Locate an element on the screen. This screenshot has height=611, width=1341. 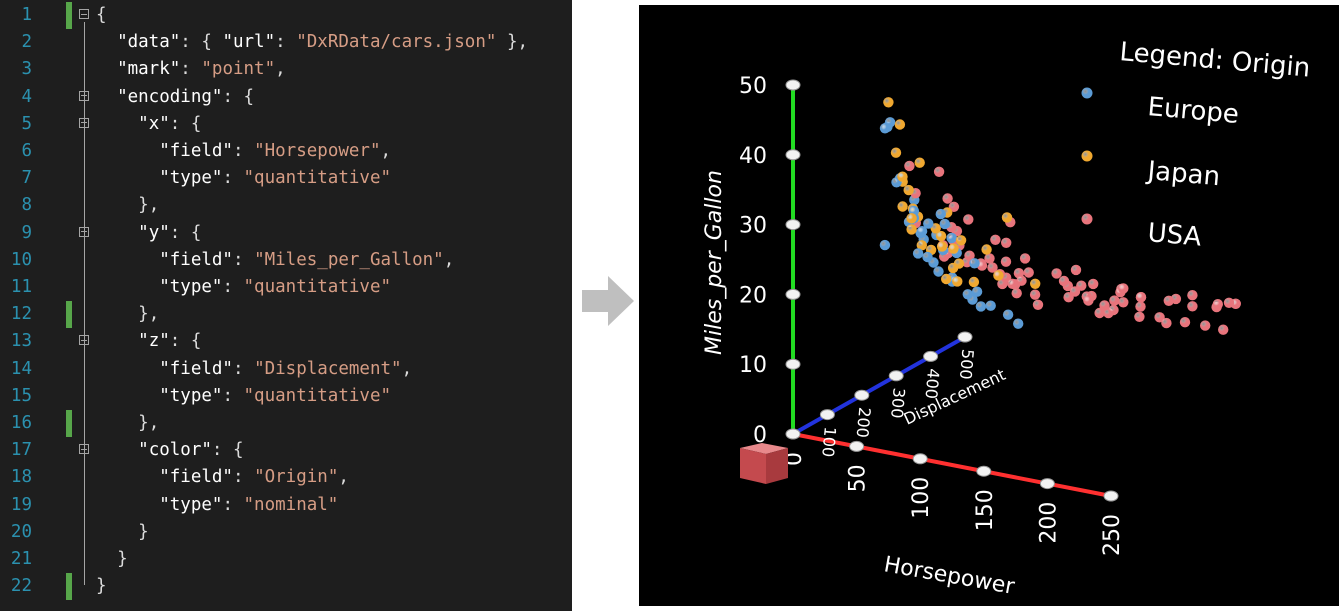
code-line: 7 "type": "quantitative" is located at coordinates (286, 178).